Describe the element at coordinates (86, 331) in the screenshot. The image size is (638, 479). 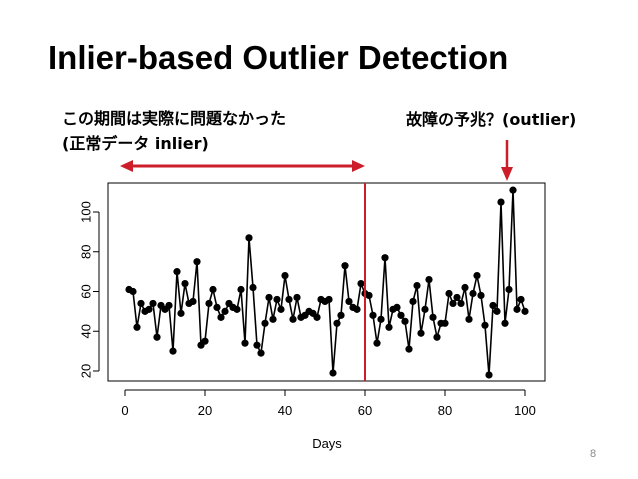
I see `y-tick-label-40: 40` at that location.